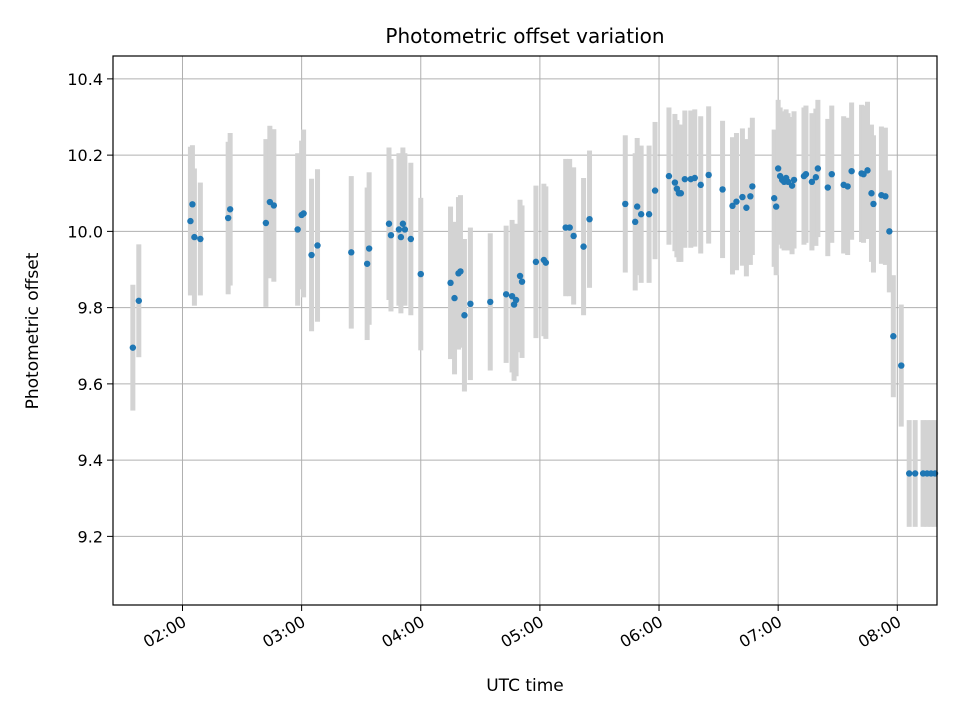 Image resolution: width=960 pixels, height=720 pixels. I want to click on y-tick-label: 9.2, so click(90, 536).